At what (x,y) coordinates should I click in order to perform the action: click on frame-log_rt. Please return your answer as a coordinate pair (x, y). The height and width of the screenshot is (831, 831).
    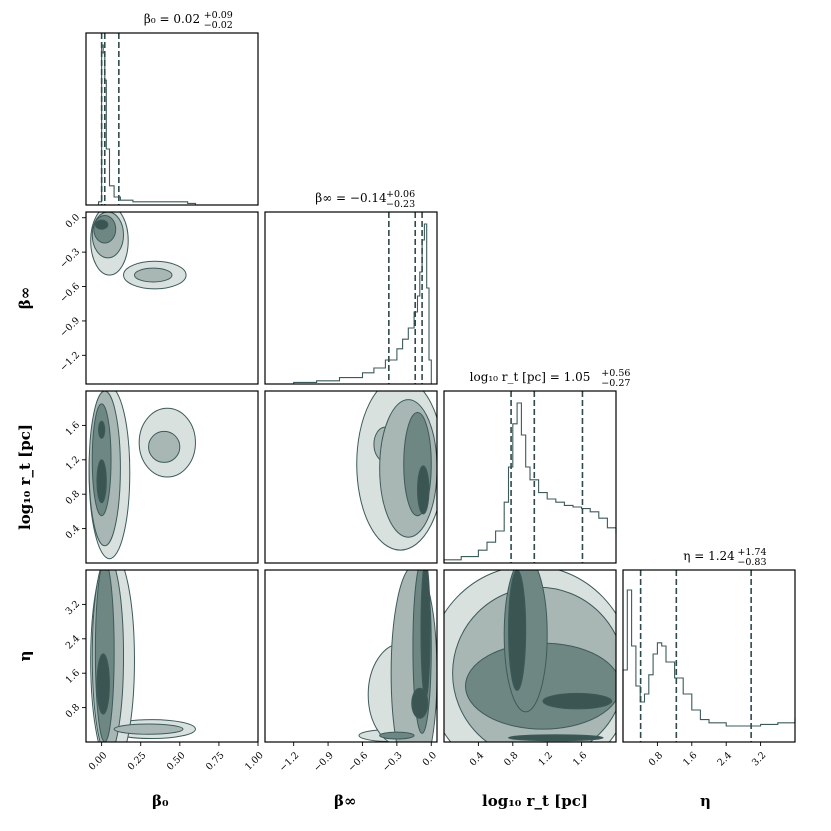
    Looking at the image, I should click on (530, 477).